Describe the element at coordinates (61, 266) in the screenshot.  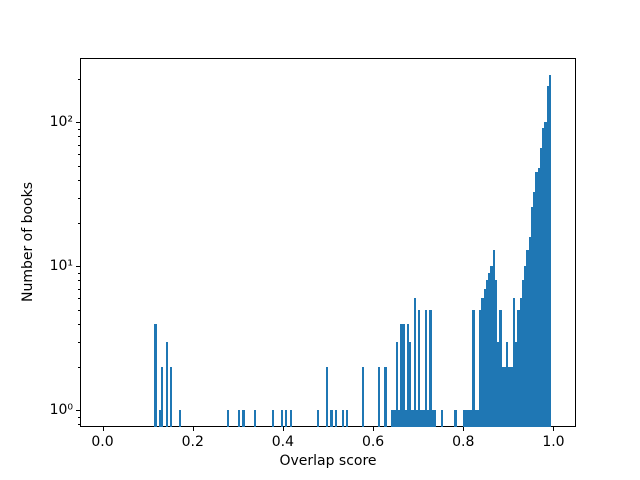
I see `y-axis-tick-label: 10¹` at that location.